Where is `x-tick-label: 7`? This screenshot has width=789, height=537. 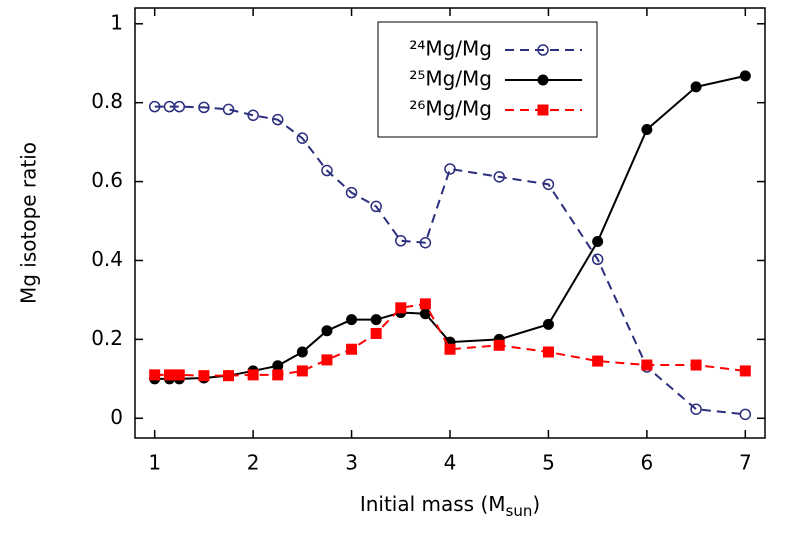 x-tick-label: 7 is located at coordinates (745, 463).